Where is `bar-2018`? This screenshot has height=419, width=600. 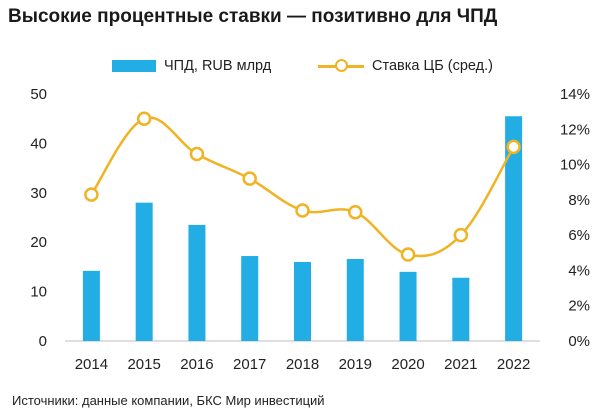
bar-2018 is located at coordinates (302, 301).